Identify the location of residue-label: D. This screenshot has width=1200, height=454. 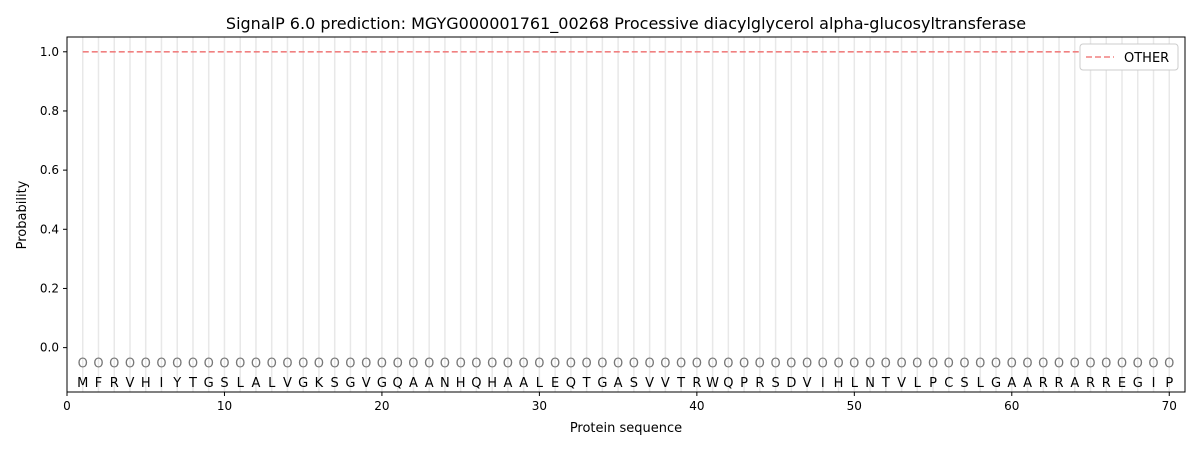
(791, 383).